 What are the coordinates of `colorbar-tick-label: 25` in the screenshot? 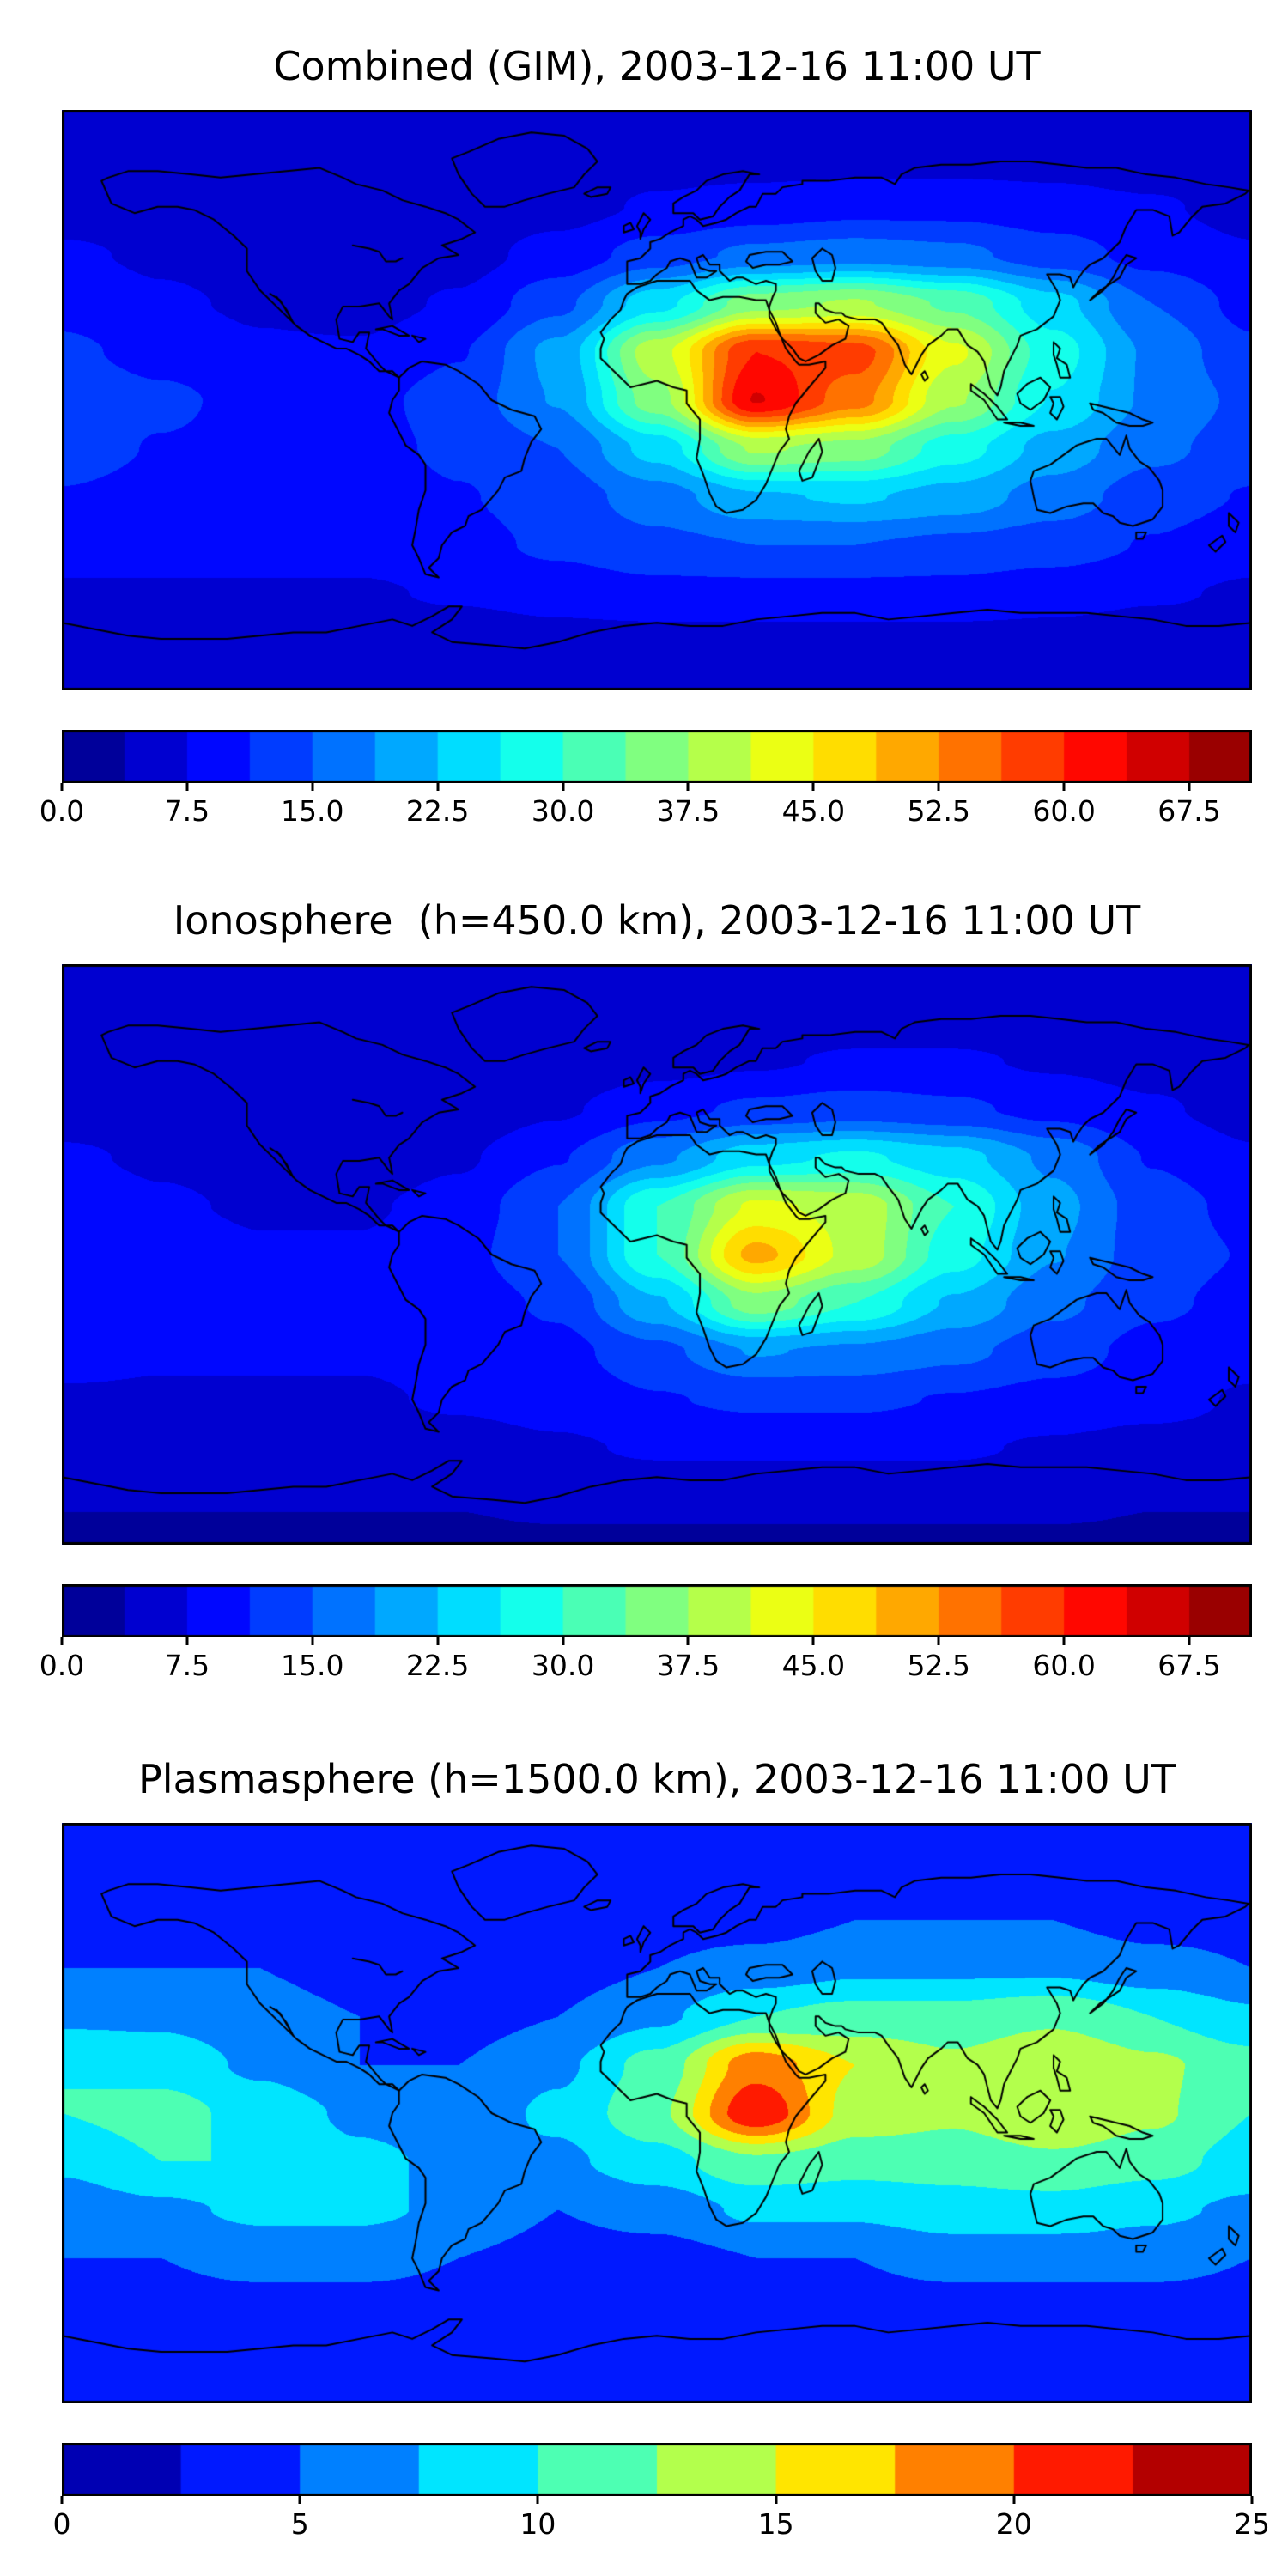 It's located at (1252, 2524).